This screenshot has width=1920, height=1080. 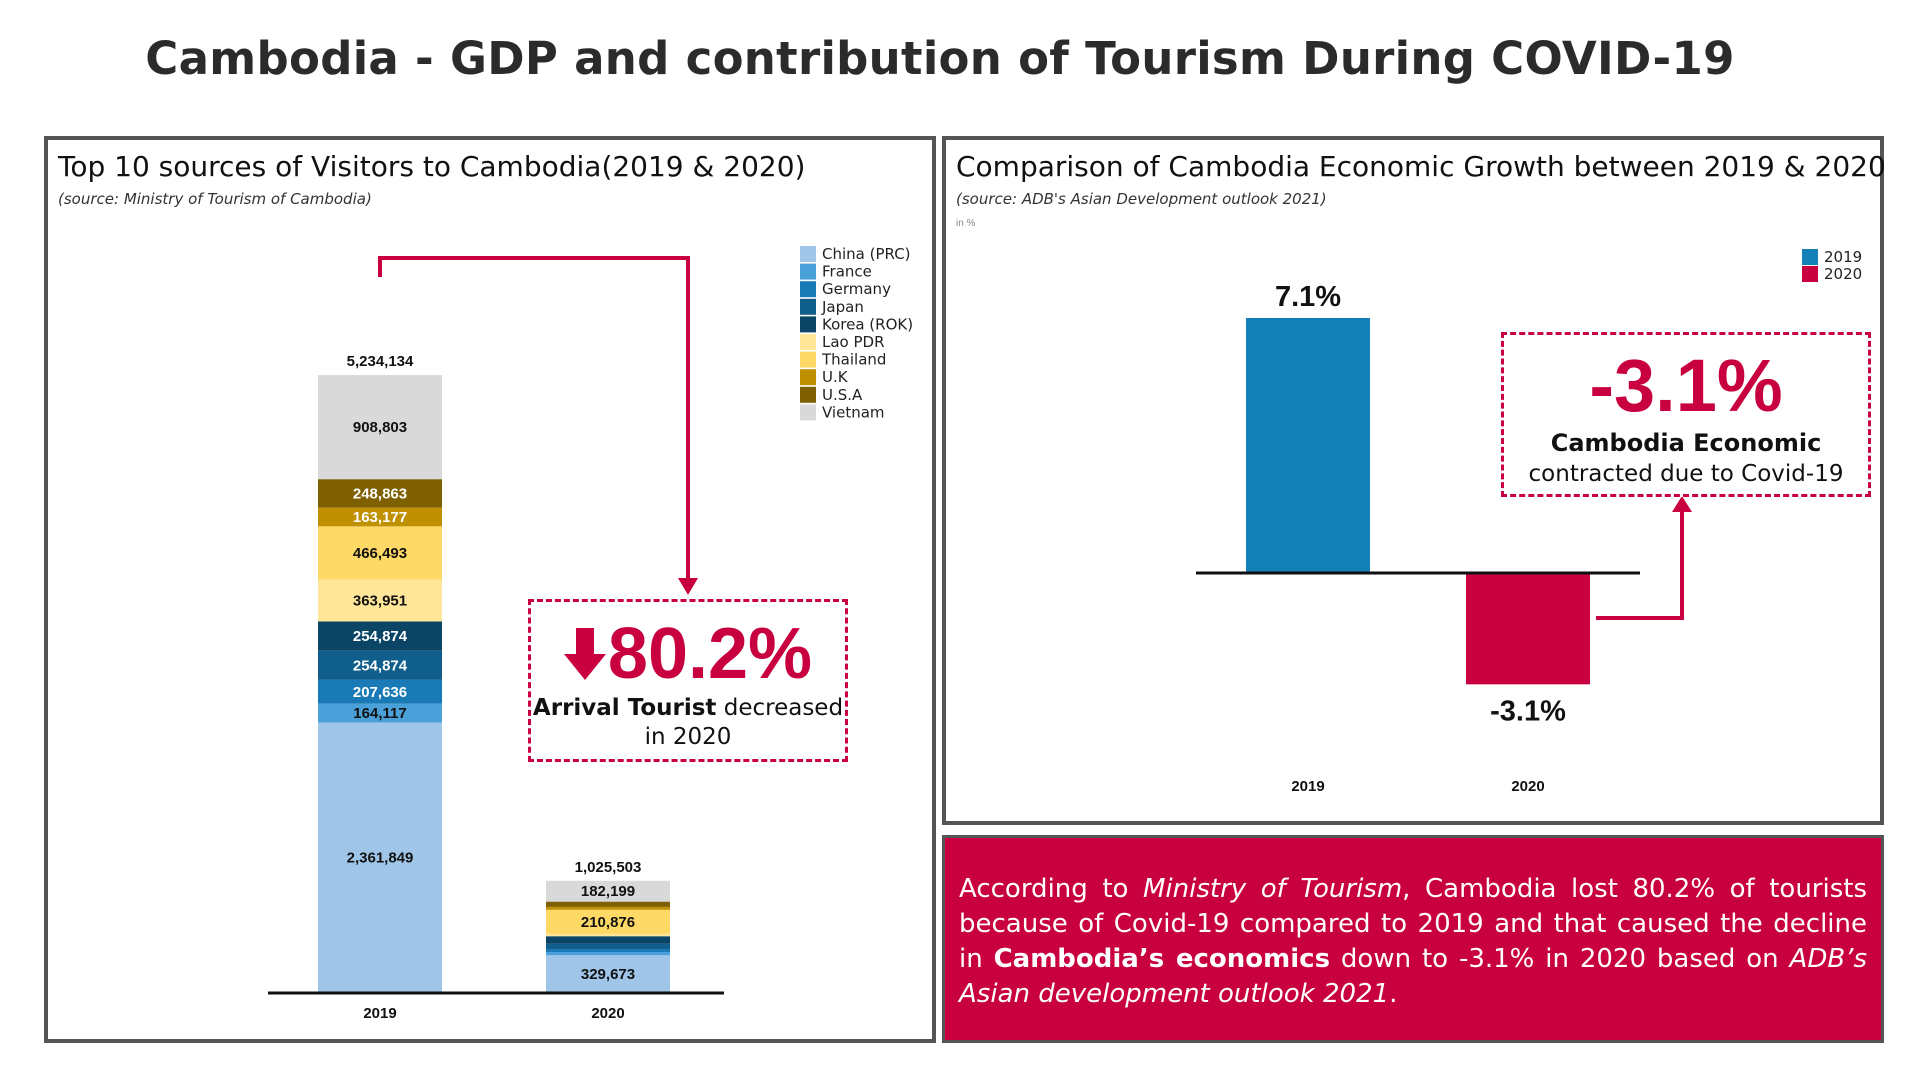 What do you see at coordinates (853, 412) in the screenshot?
I see `legend-label-vietnam: Vietnam` at bounding box center [853, 412].